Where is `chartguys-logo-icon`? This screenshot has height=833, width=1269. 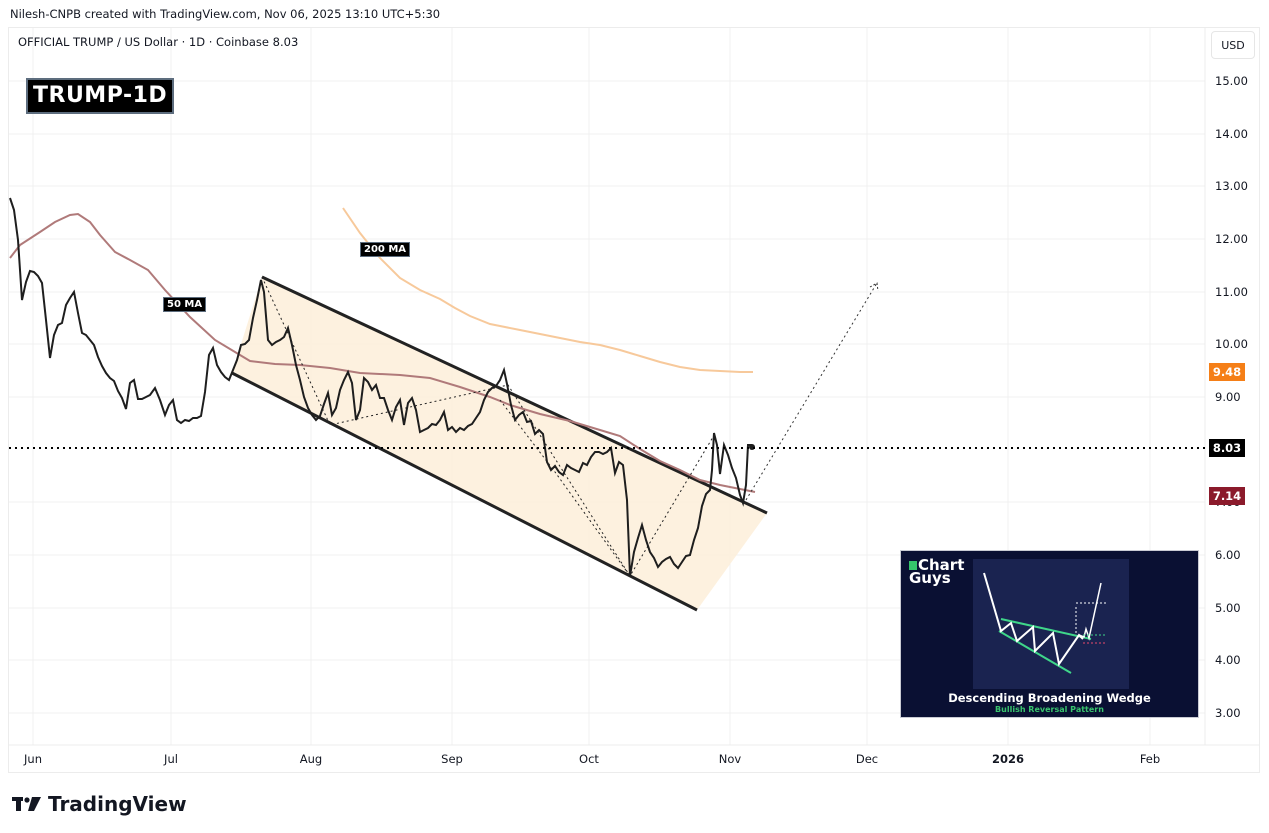 chartguys-logo-icon is located at coordinates (913, 565).